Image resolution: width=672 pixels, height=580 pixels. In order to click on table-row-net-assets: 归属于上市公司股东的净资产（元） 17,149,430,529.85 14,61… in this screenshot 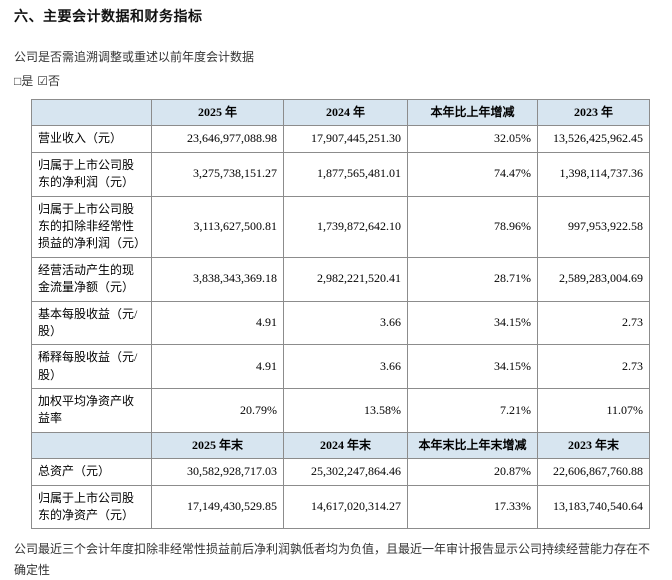, I will do `click(340, 507)`.